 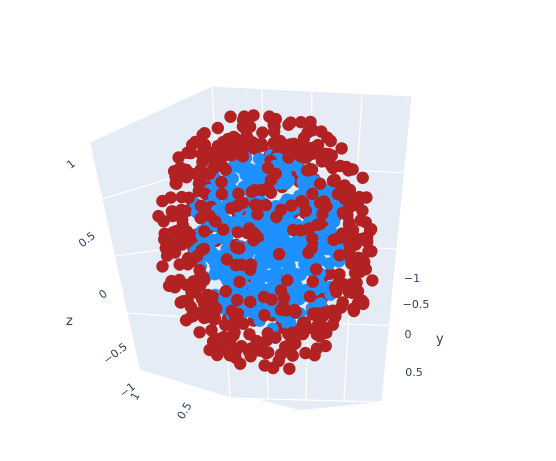 I want to click on axis-titles: z y, so click(x=255, y=330).